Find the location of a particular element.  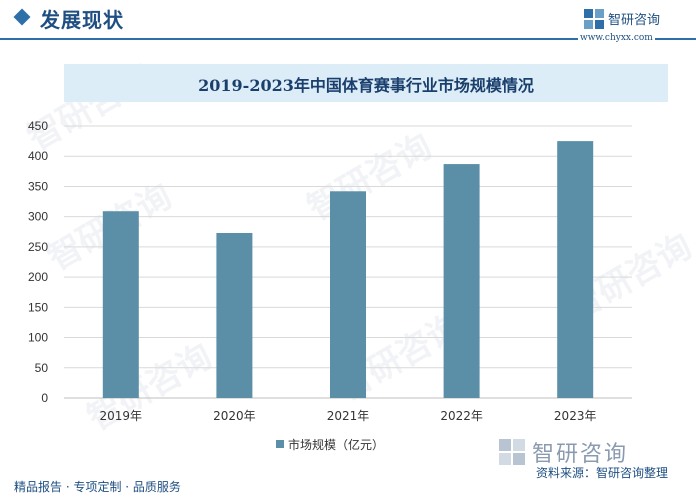

y-tick-label: 0 is located at coordinates (44, 398).